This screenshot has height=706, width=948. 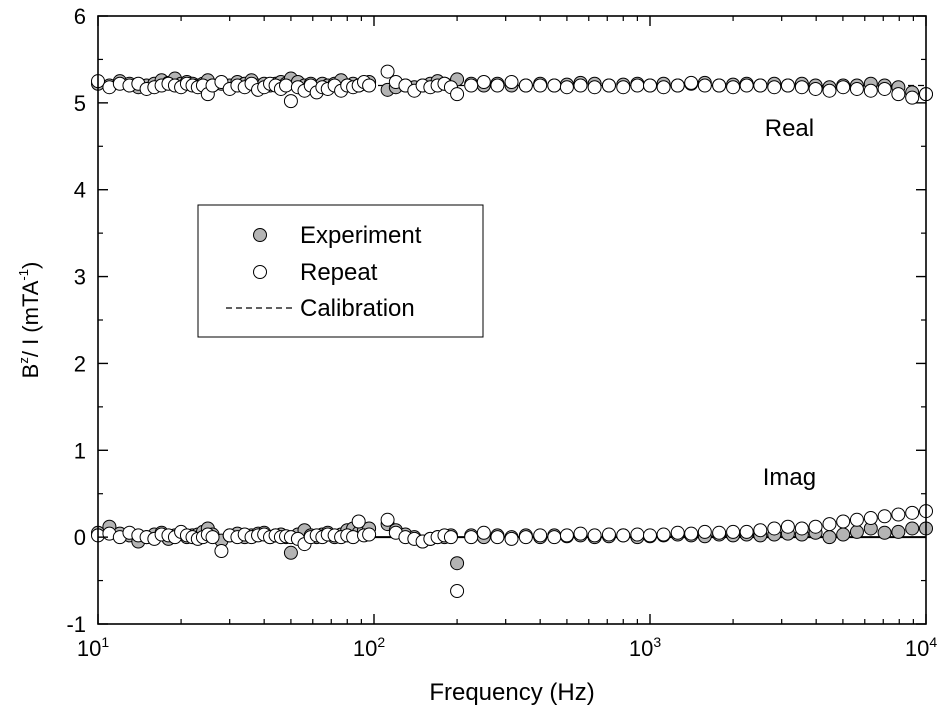 What do you see at coordinates (80, 190) in the screenshot?
I see `y-tick-label: 4` at bounding box center [80, 190].